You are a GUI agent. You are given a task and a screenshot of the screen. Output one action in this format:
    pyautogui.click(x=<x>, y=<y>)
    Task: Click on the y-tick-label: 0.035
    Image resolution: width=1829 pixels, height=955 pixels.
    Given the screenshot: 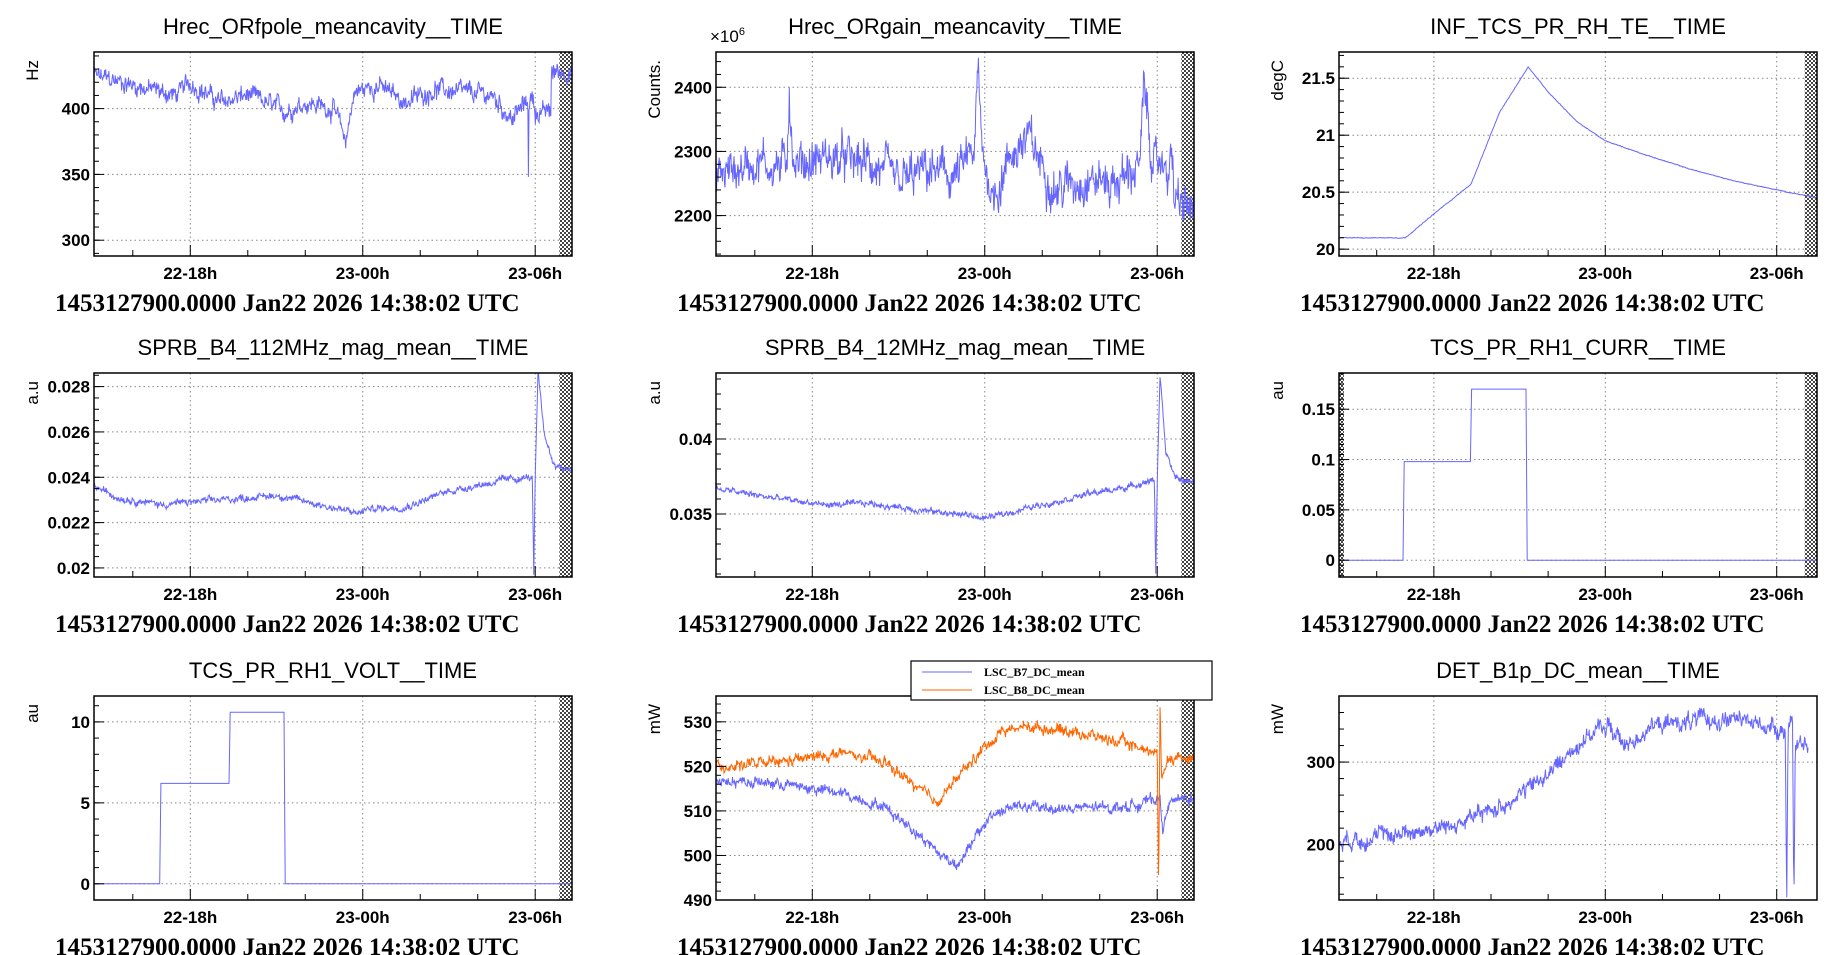 What is the action you would take?
    pyautogui.click(x=690, y=514)
    